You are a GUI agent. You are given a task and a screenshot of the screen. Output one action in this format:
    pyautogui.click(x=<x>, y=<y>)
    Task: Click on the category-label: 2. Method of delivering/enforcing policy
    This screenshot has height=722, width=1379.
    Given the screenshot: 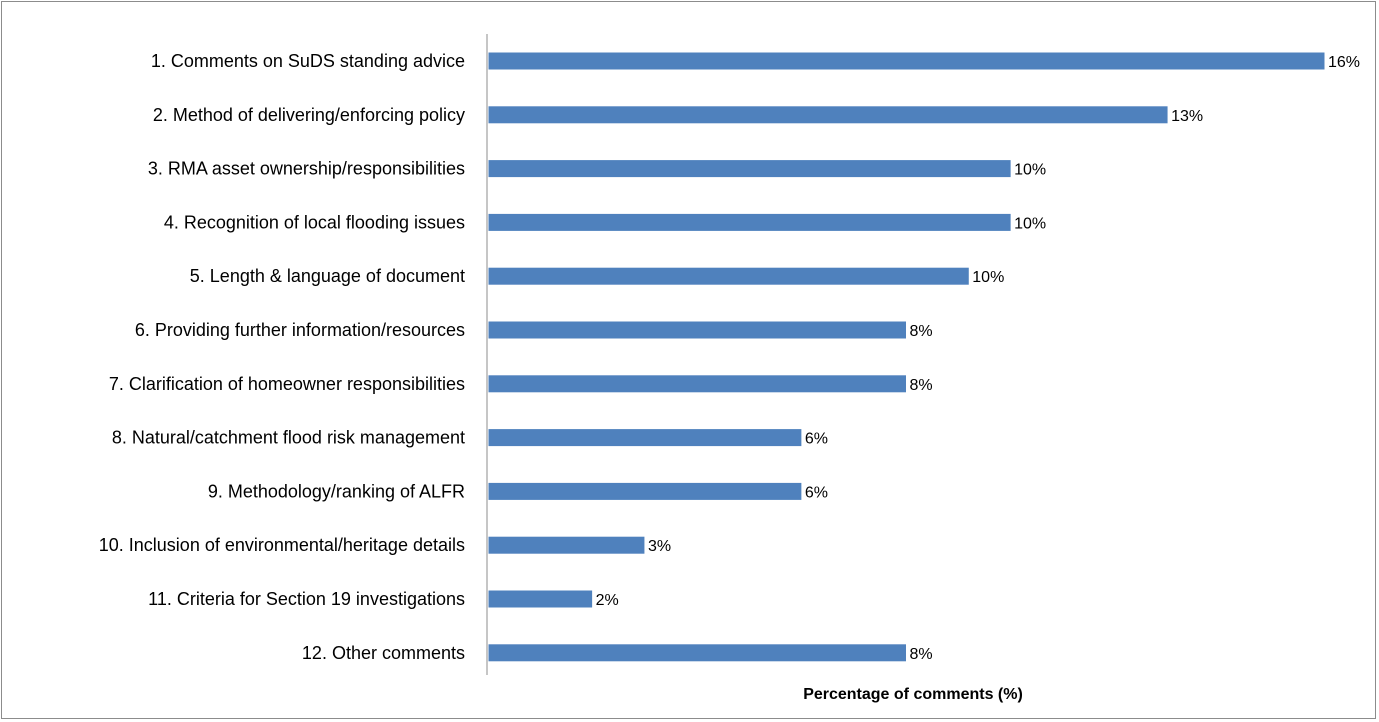 What is the action you would take?
    pyautogui.click(x=309, y=115)
    